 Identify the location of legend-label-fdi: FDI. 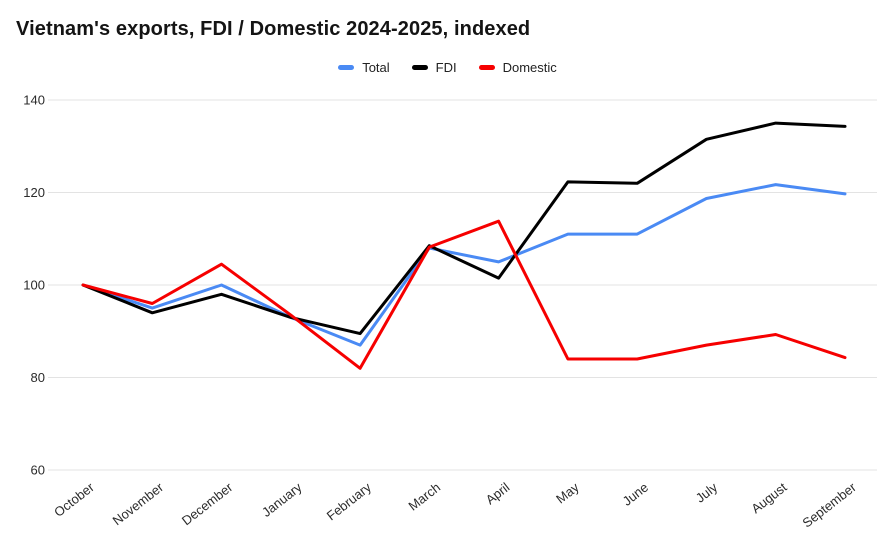
(446, 67).